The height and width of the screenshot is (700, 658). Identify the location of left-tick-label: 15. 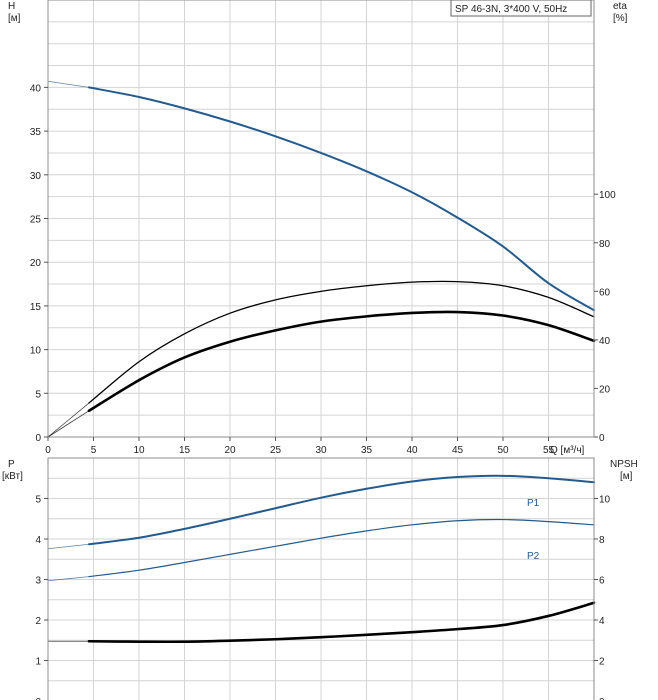
(36, 307).